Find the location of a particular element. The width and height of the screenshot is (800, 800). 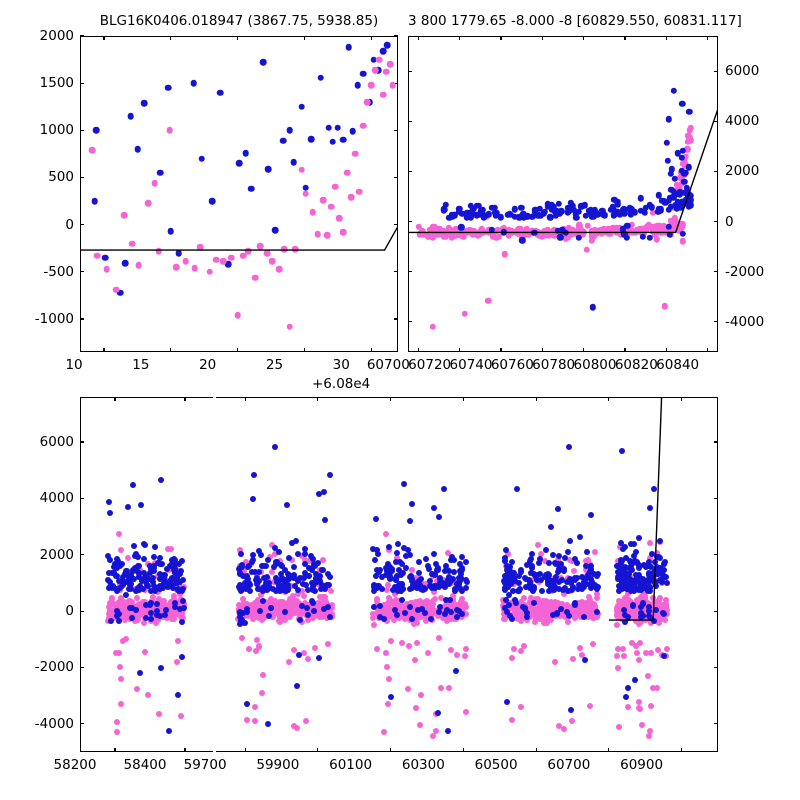

panel-bottom-ytick-label: 6000 is located at coordinates (56, 442).